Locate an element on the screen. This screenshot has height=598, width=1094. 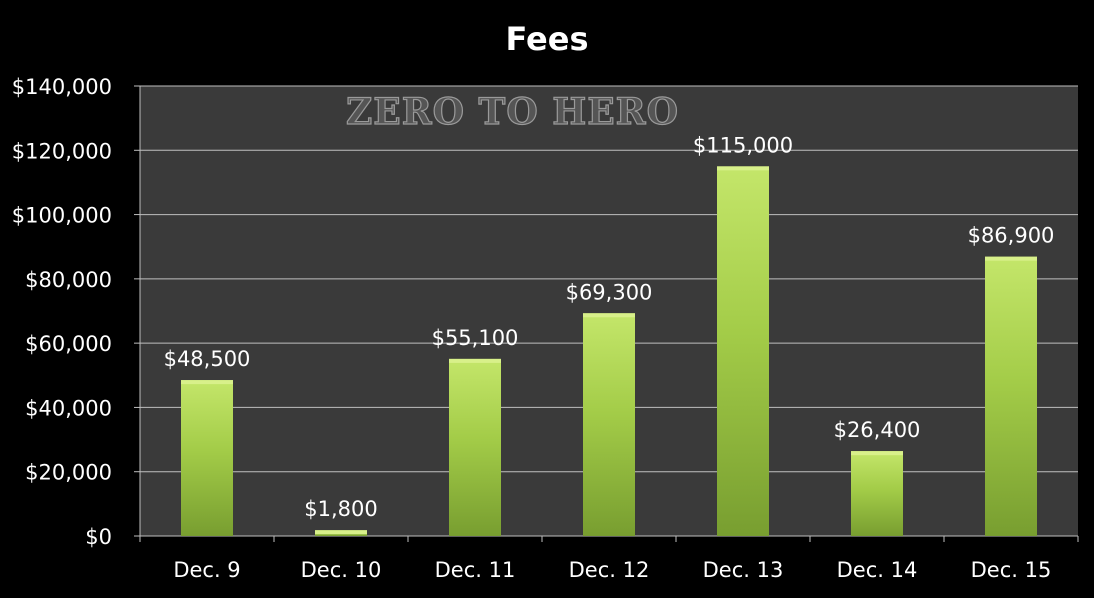
data-label: $26,400 is located at coordinates (877, 430).